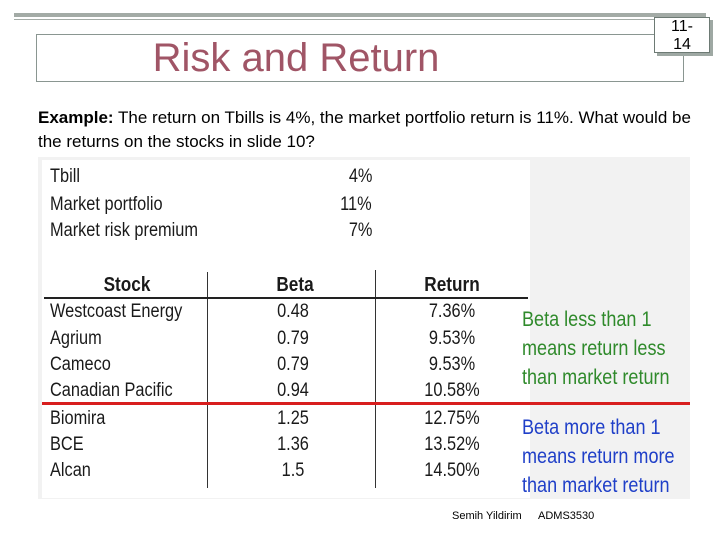  What do you see at coordinates (366, 403) in the screenshot?
I see `market-beta-divider` at bounding box center [366, 403].